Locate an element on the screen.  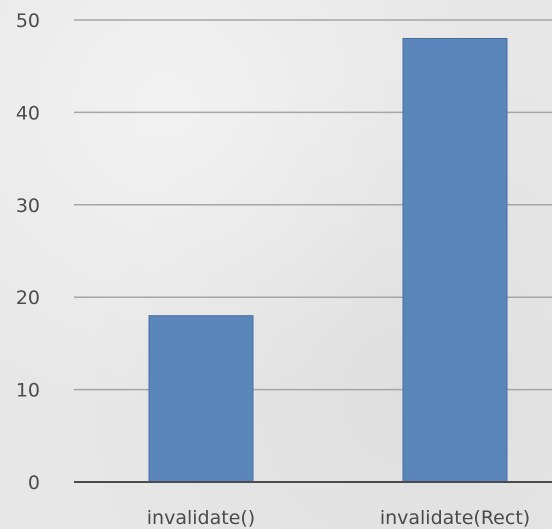
y-tick-label-40: 40 is located at coordinates (28, 113).